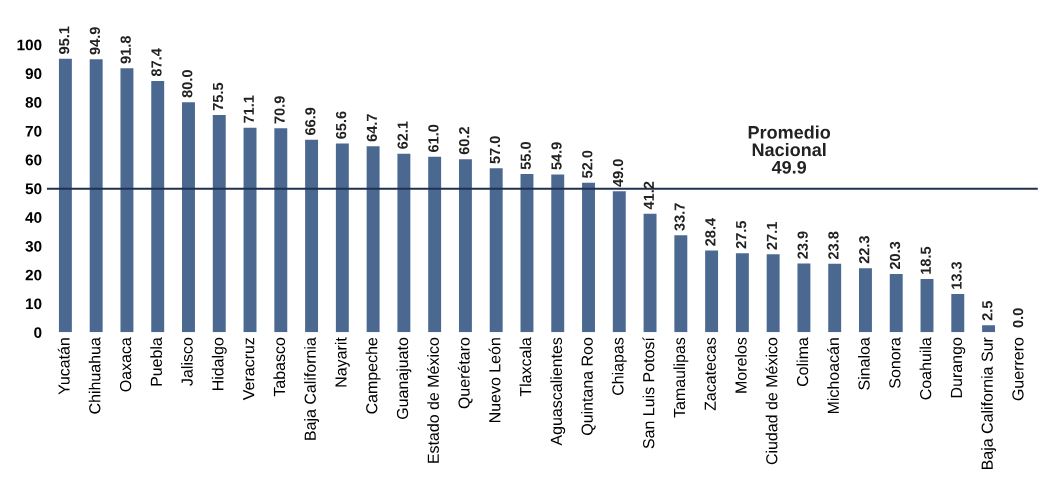  I want to click on data-label: 71.1, so click(248, 109).